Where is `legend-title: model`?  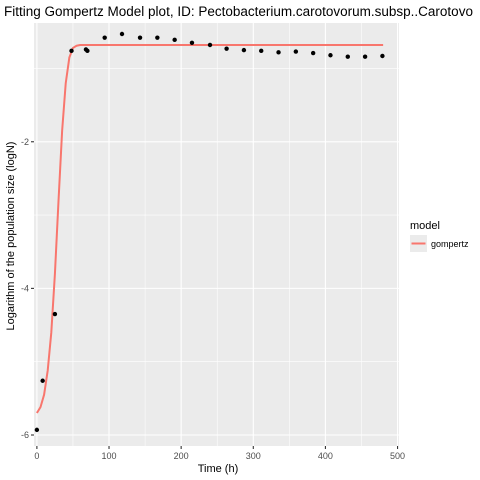
legend-title: model is located at coordinates (425, 226).